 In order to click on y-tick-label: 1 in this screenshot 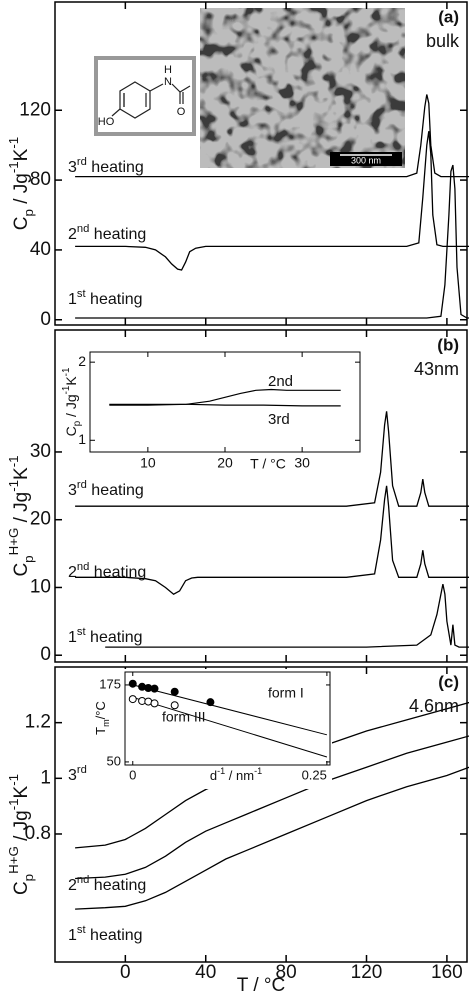, I will do `click(45, 777)`.